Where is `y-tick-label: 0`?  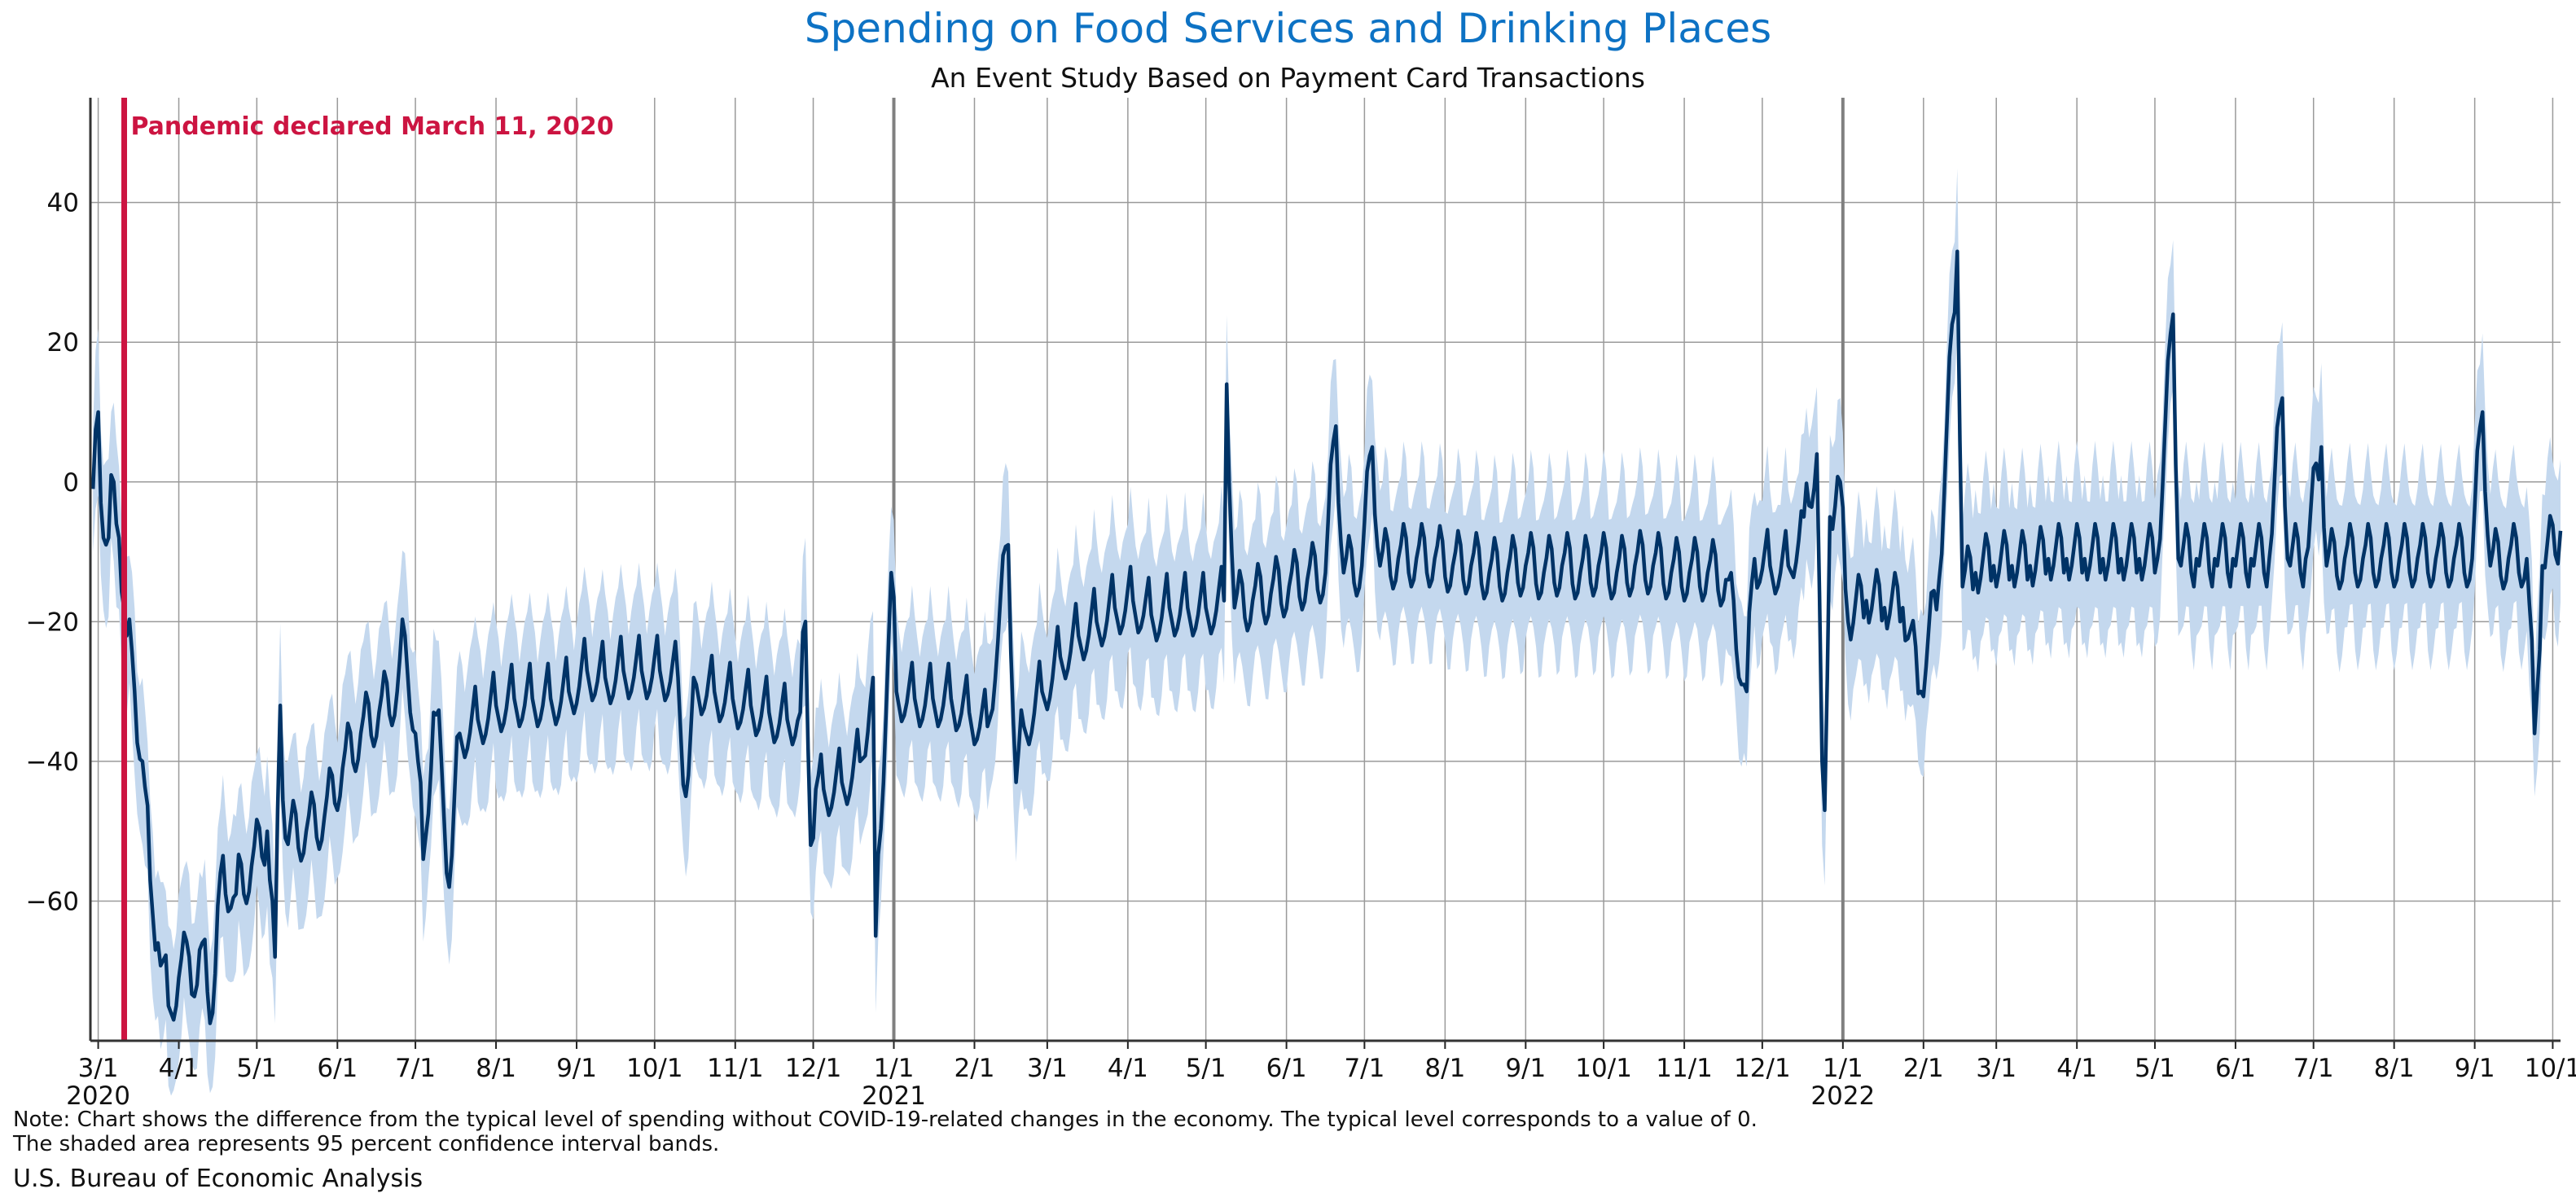 y-tick-label: 0 is located at coordinates (71, 483).